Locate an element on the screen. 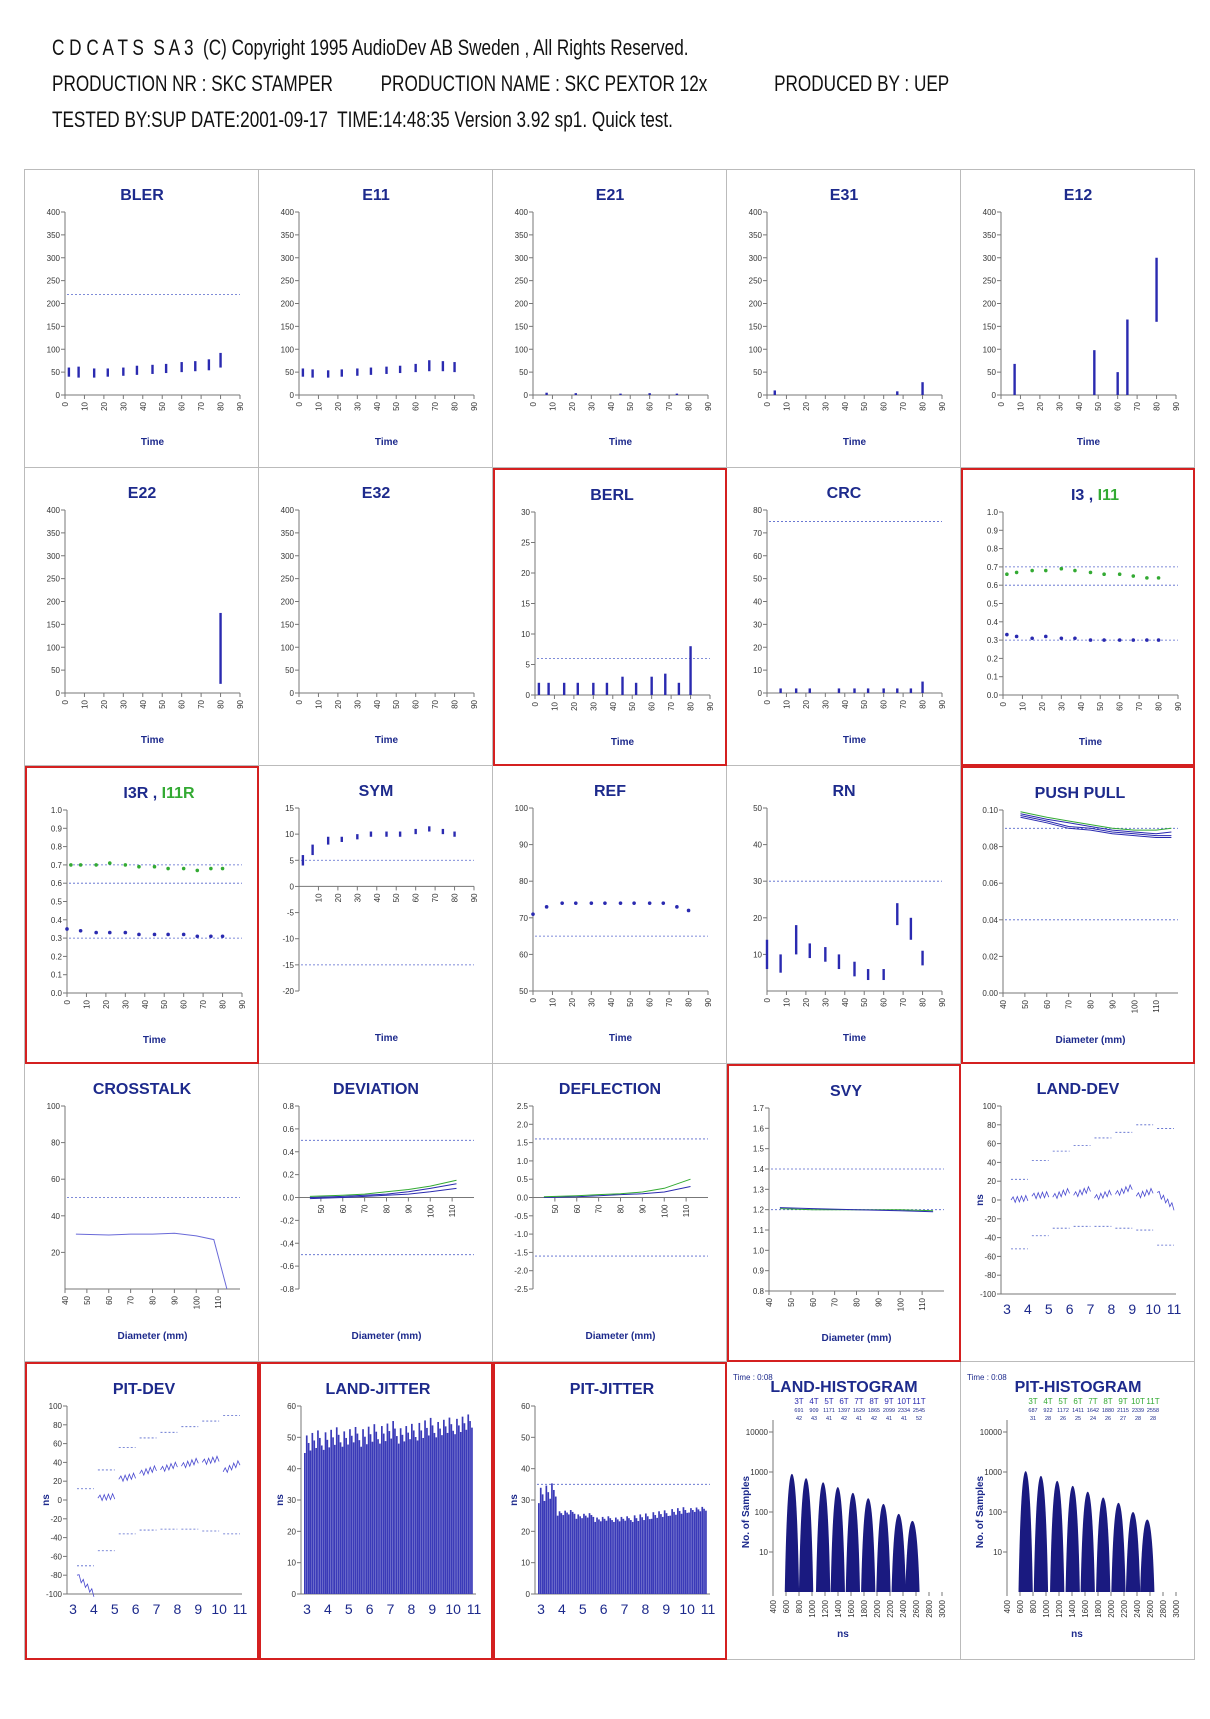  histogram-peak-position: 691 is located at coordinates (798, 1411).